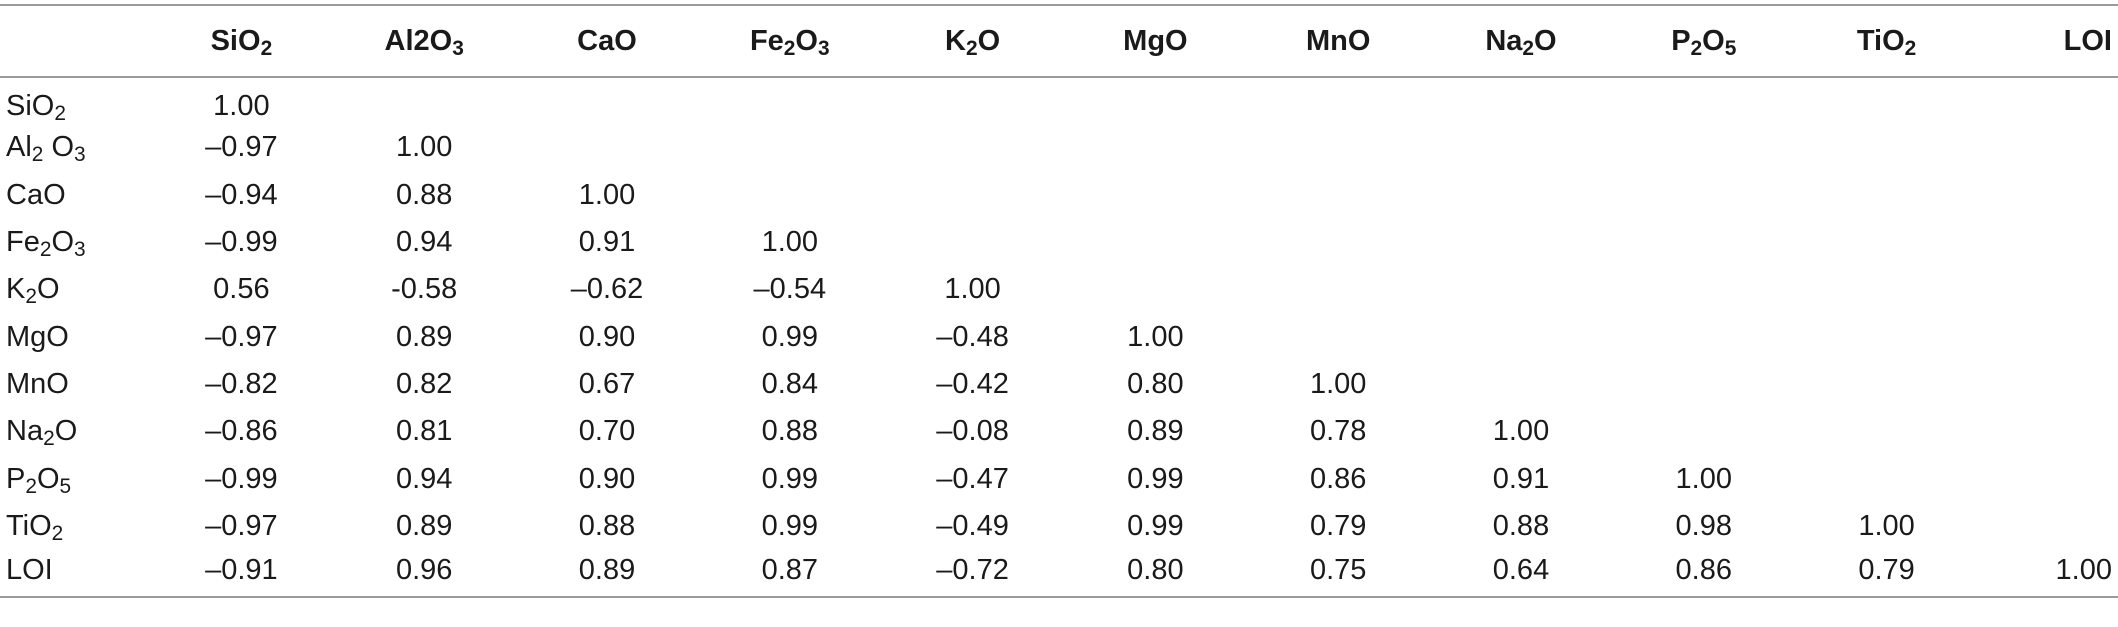 Image resolution: width=2118 pixels, height=627 pixels. Describe the element at coordinates (607, 41) in the screenshot. I see `column-header-cao: CaO` at that location.